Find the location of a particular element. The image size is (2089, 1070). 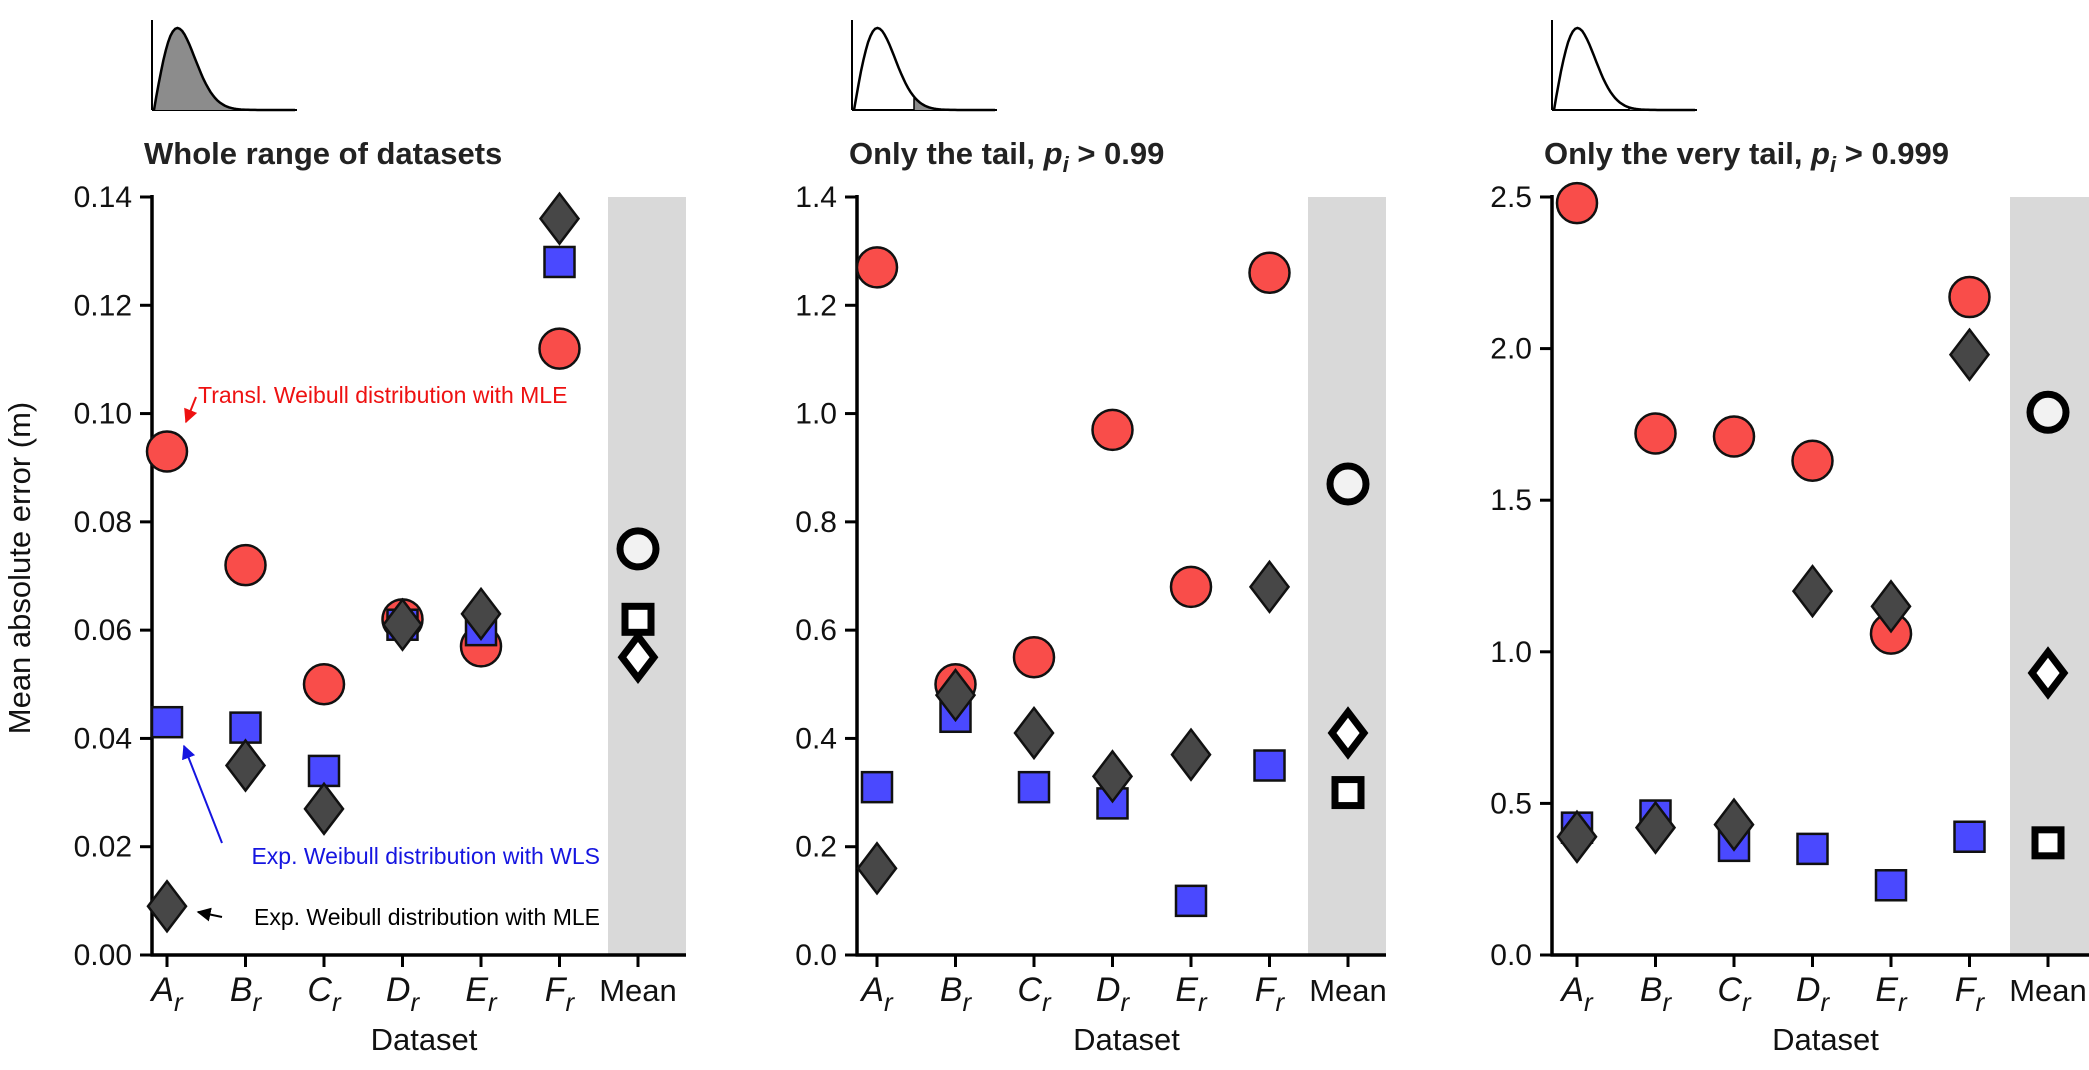

y-tick-label: 2.0 is located at coordinates (1511, 349).